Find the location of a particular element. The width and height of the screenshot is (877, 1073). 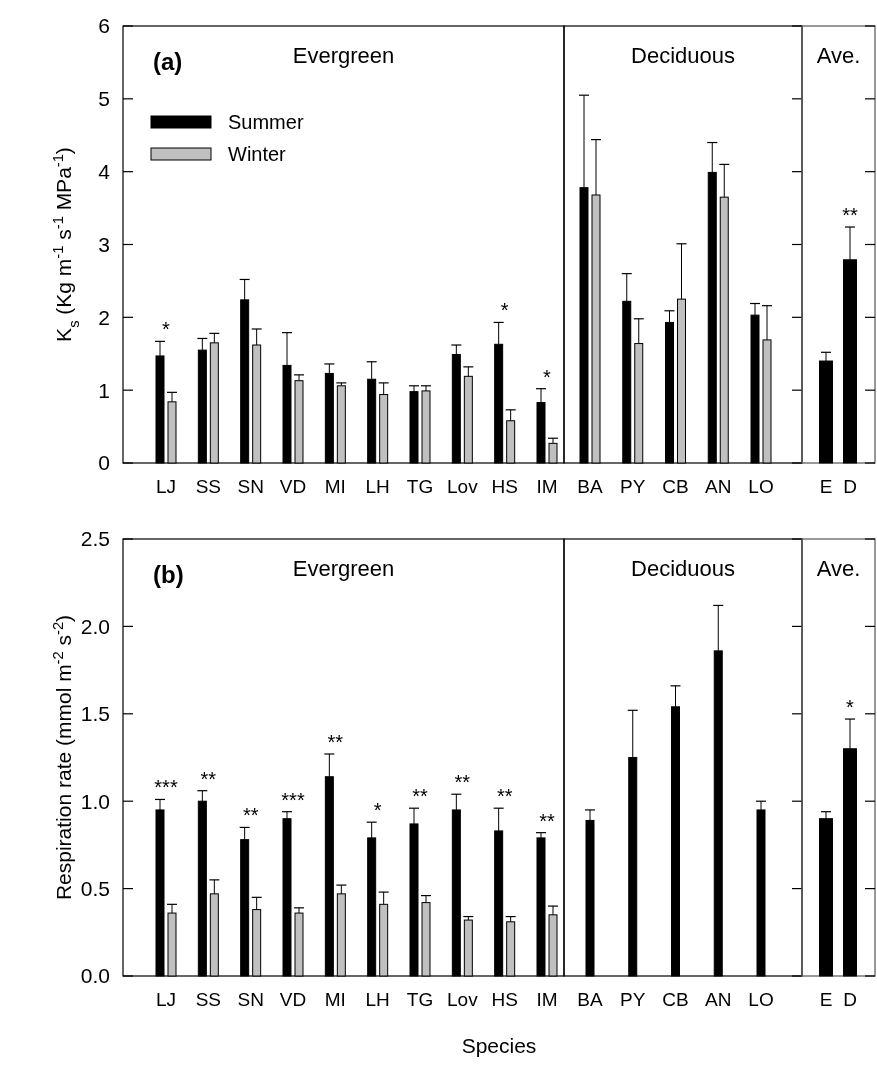

y-tick-label: 1.5 is located at coordinates (95, 714).